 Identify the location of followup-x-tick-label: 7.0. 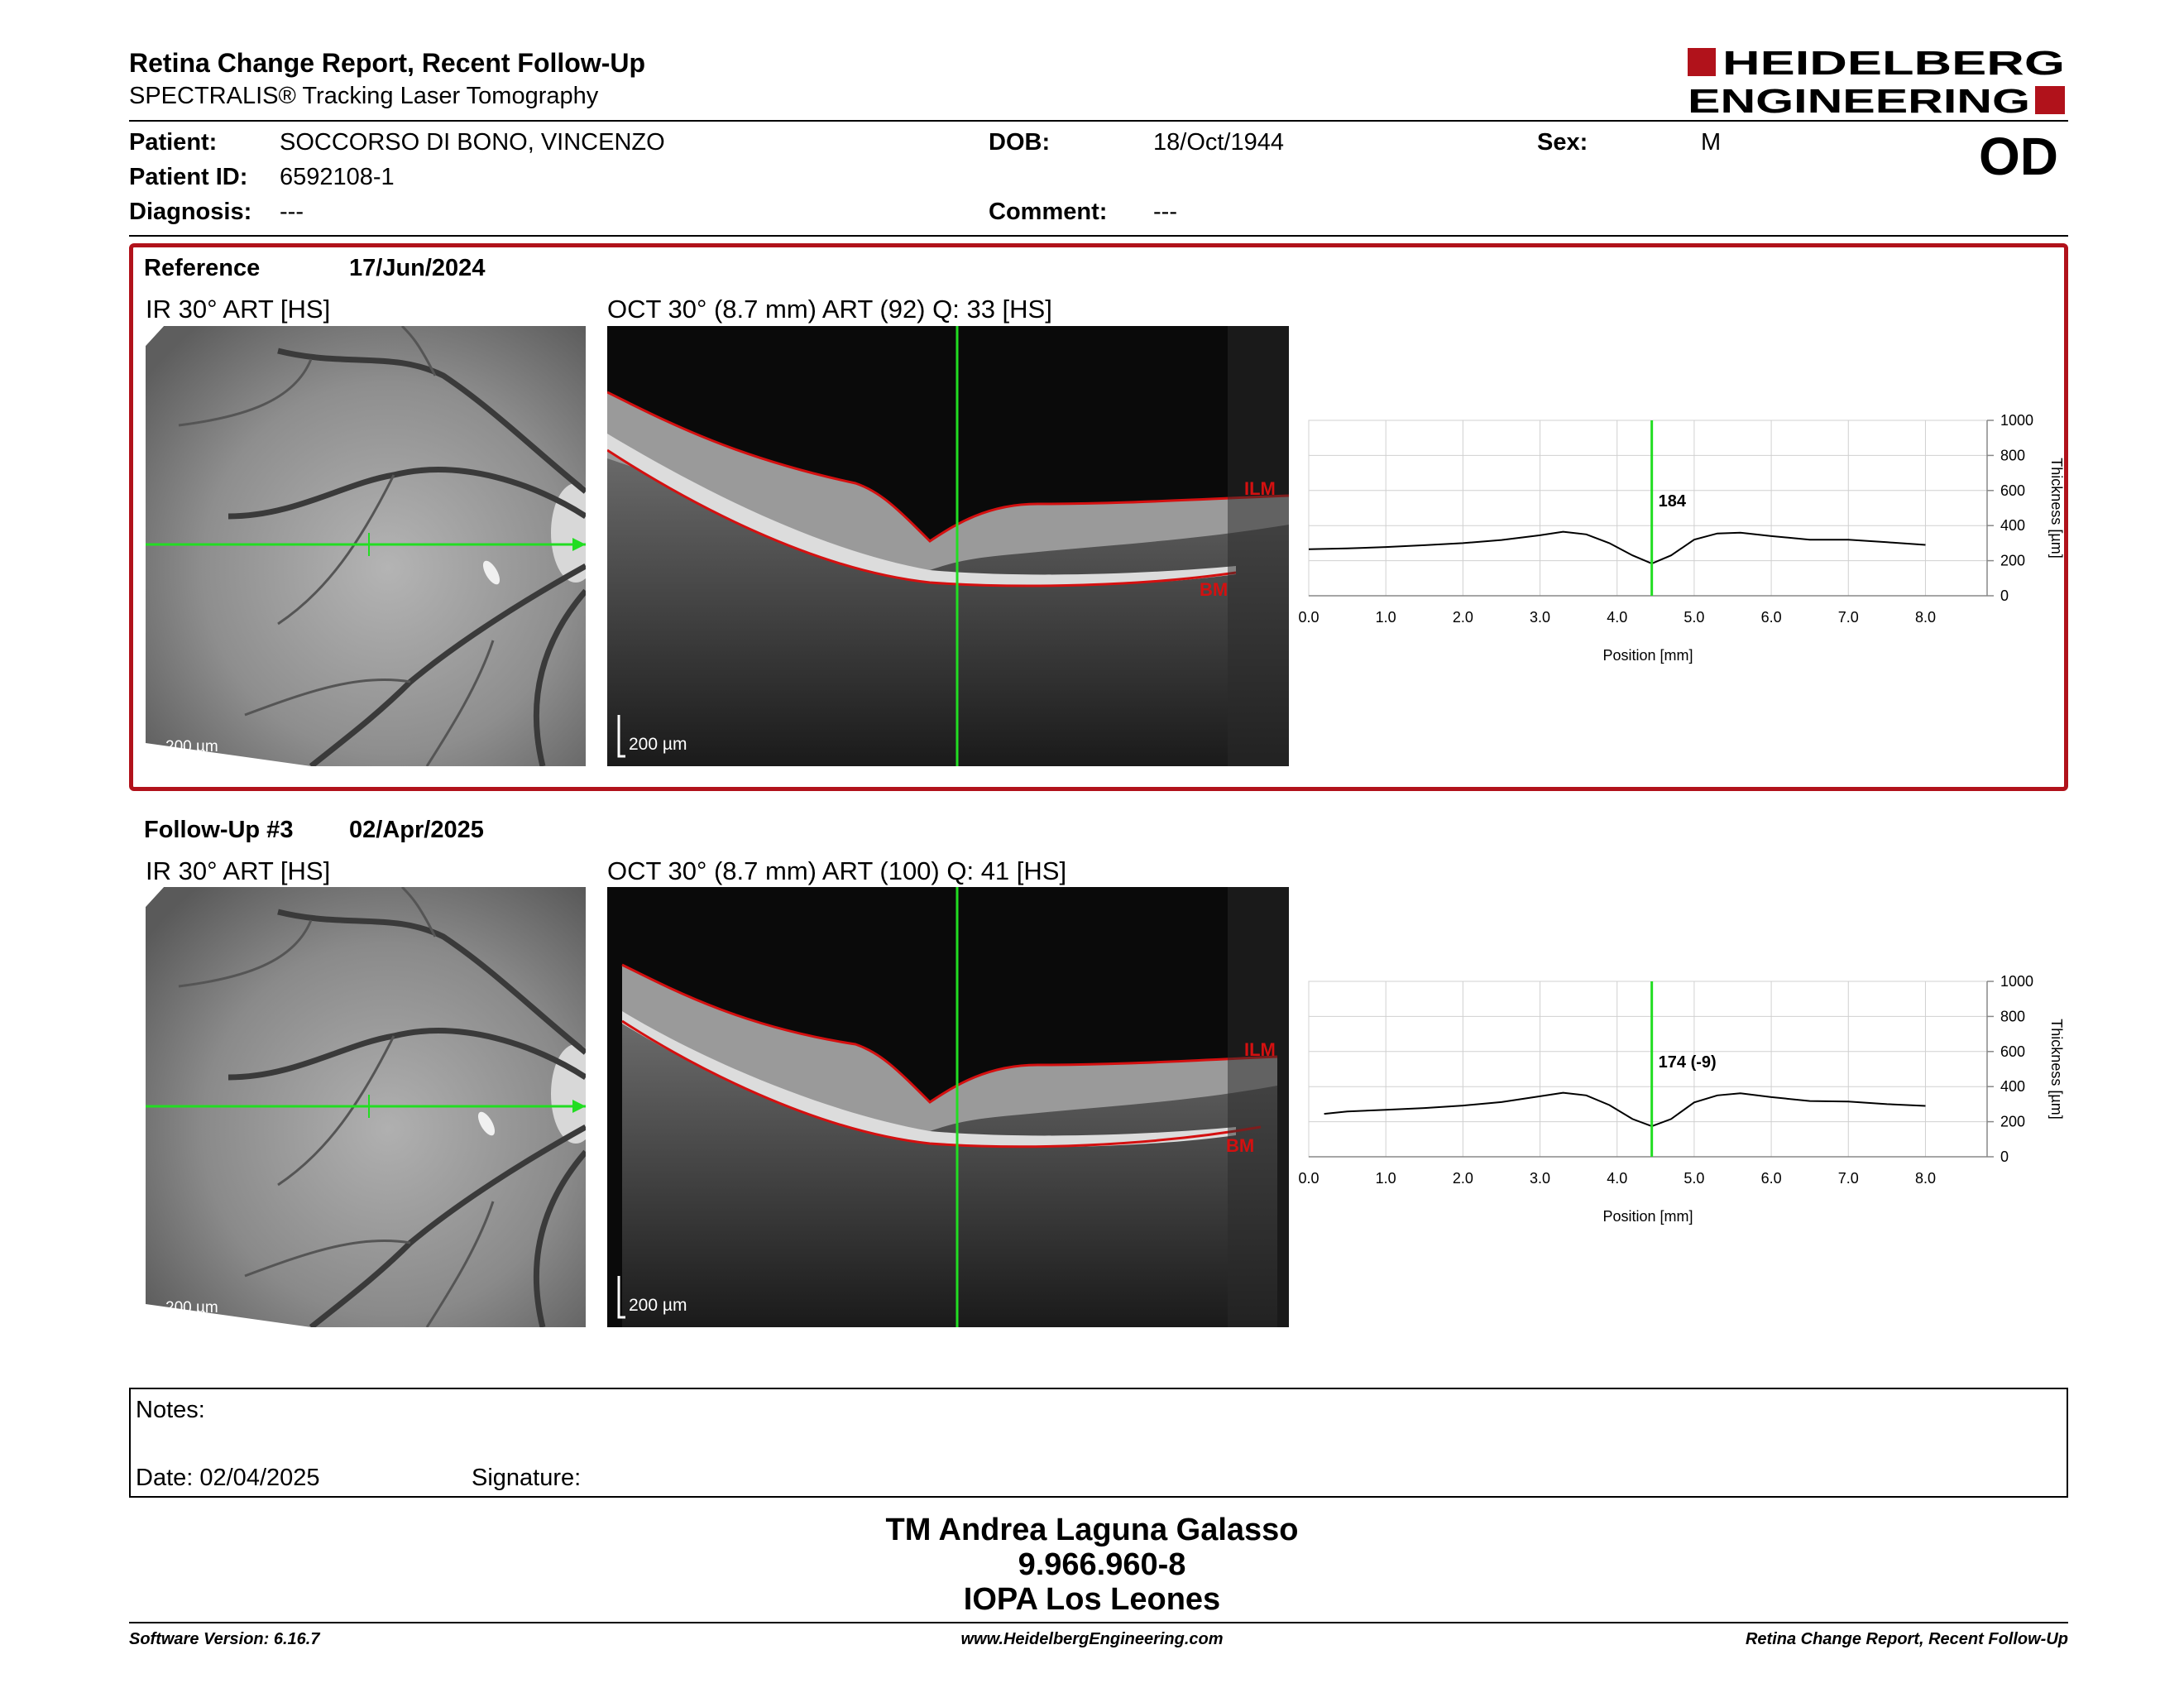
(1848, 1178).